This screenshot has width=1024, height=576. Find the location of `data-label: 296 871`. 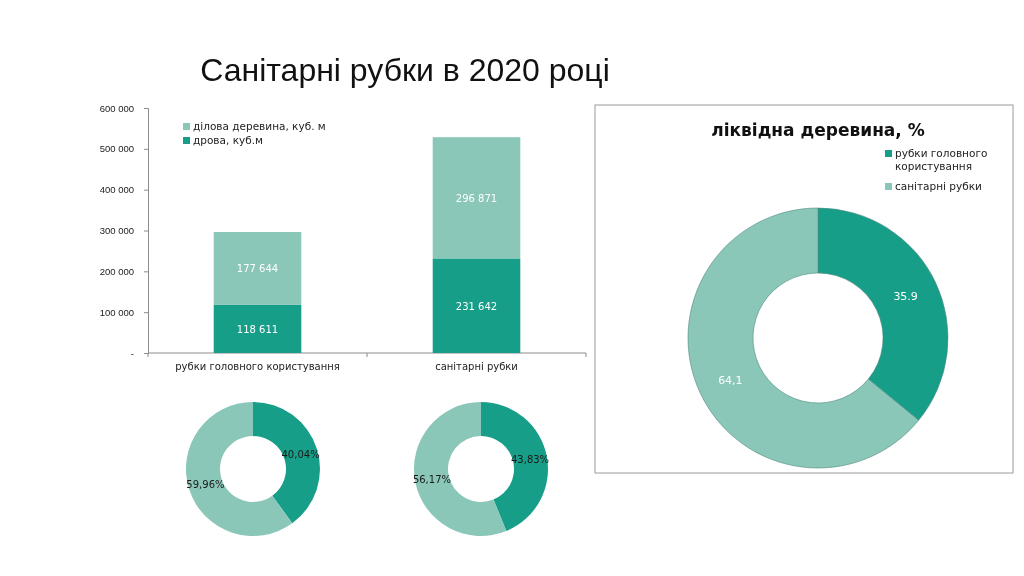

data-label: 296 871 is located at coordinates (476, 198).